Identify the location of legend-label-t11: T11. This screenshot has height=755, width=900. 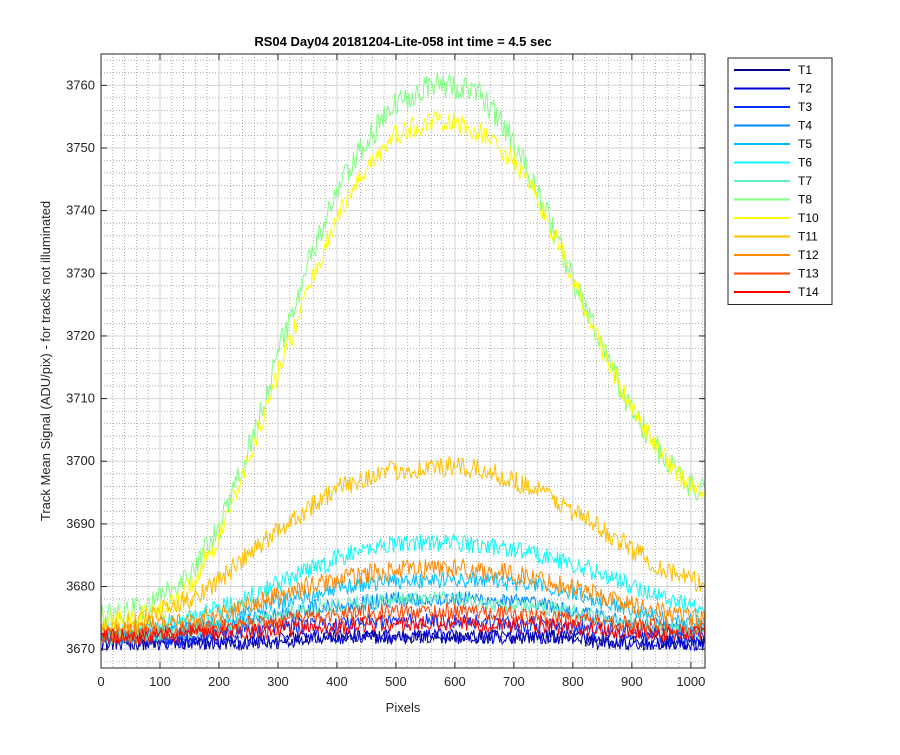
(808, 237).